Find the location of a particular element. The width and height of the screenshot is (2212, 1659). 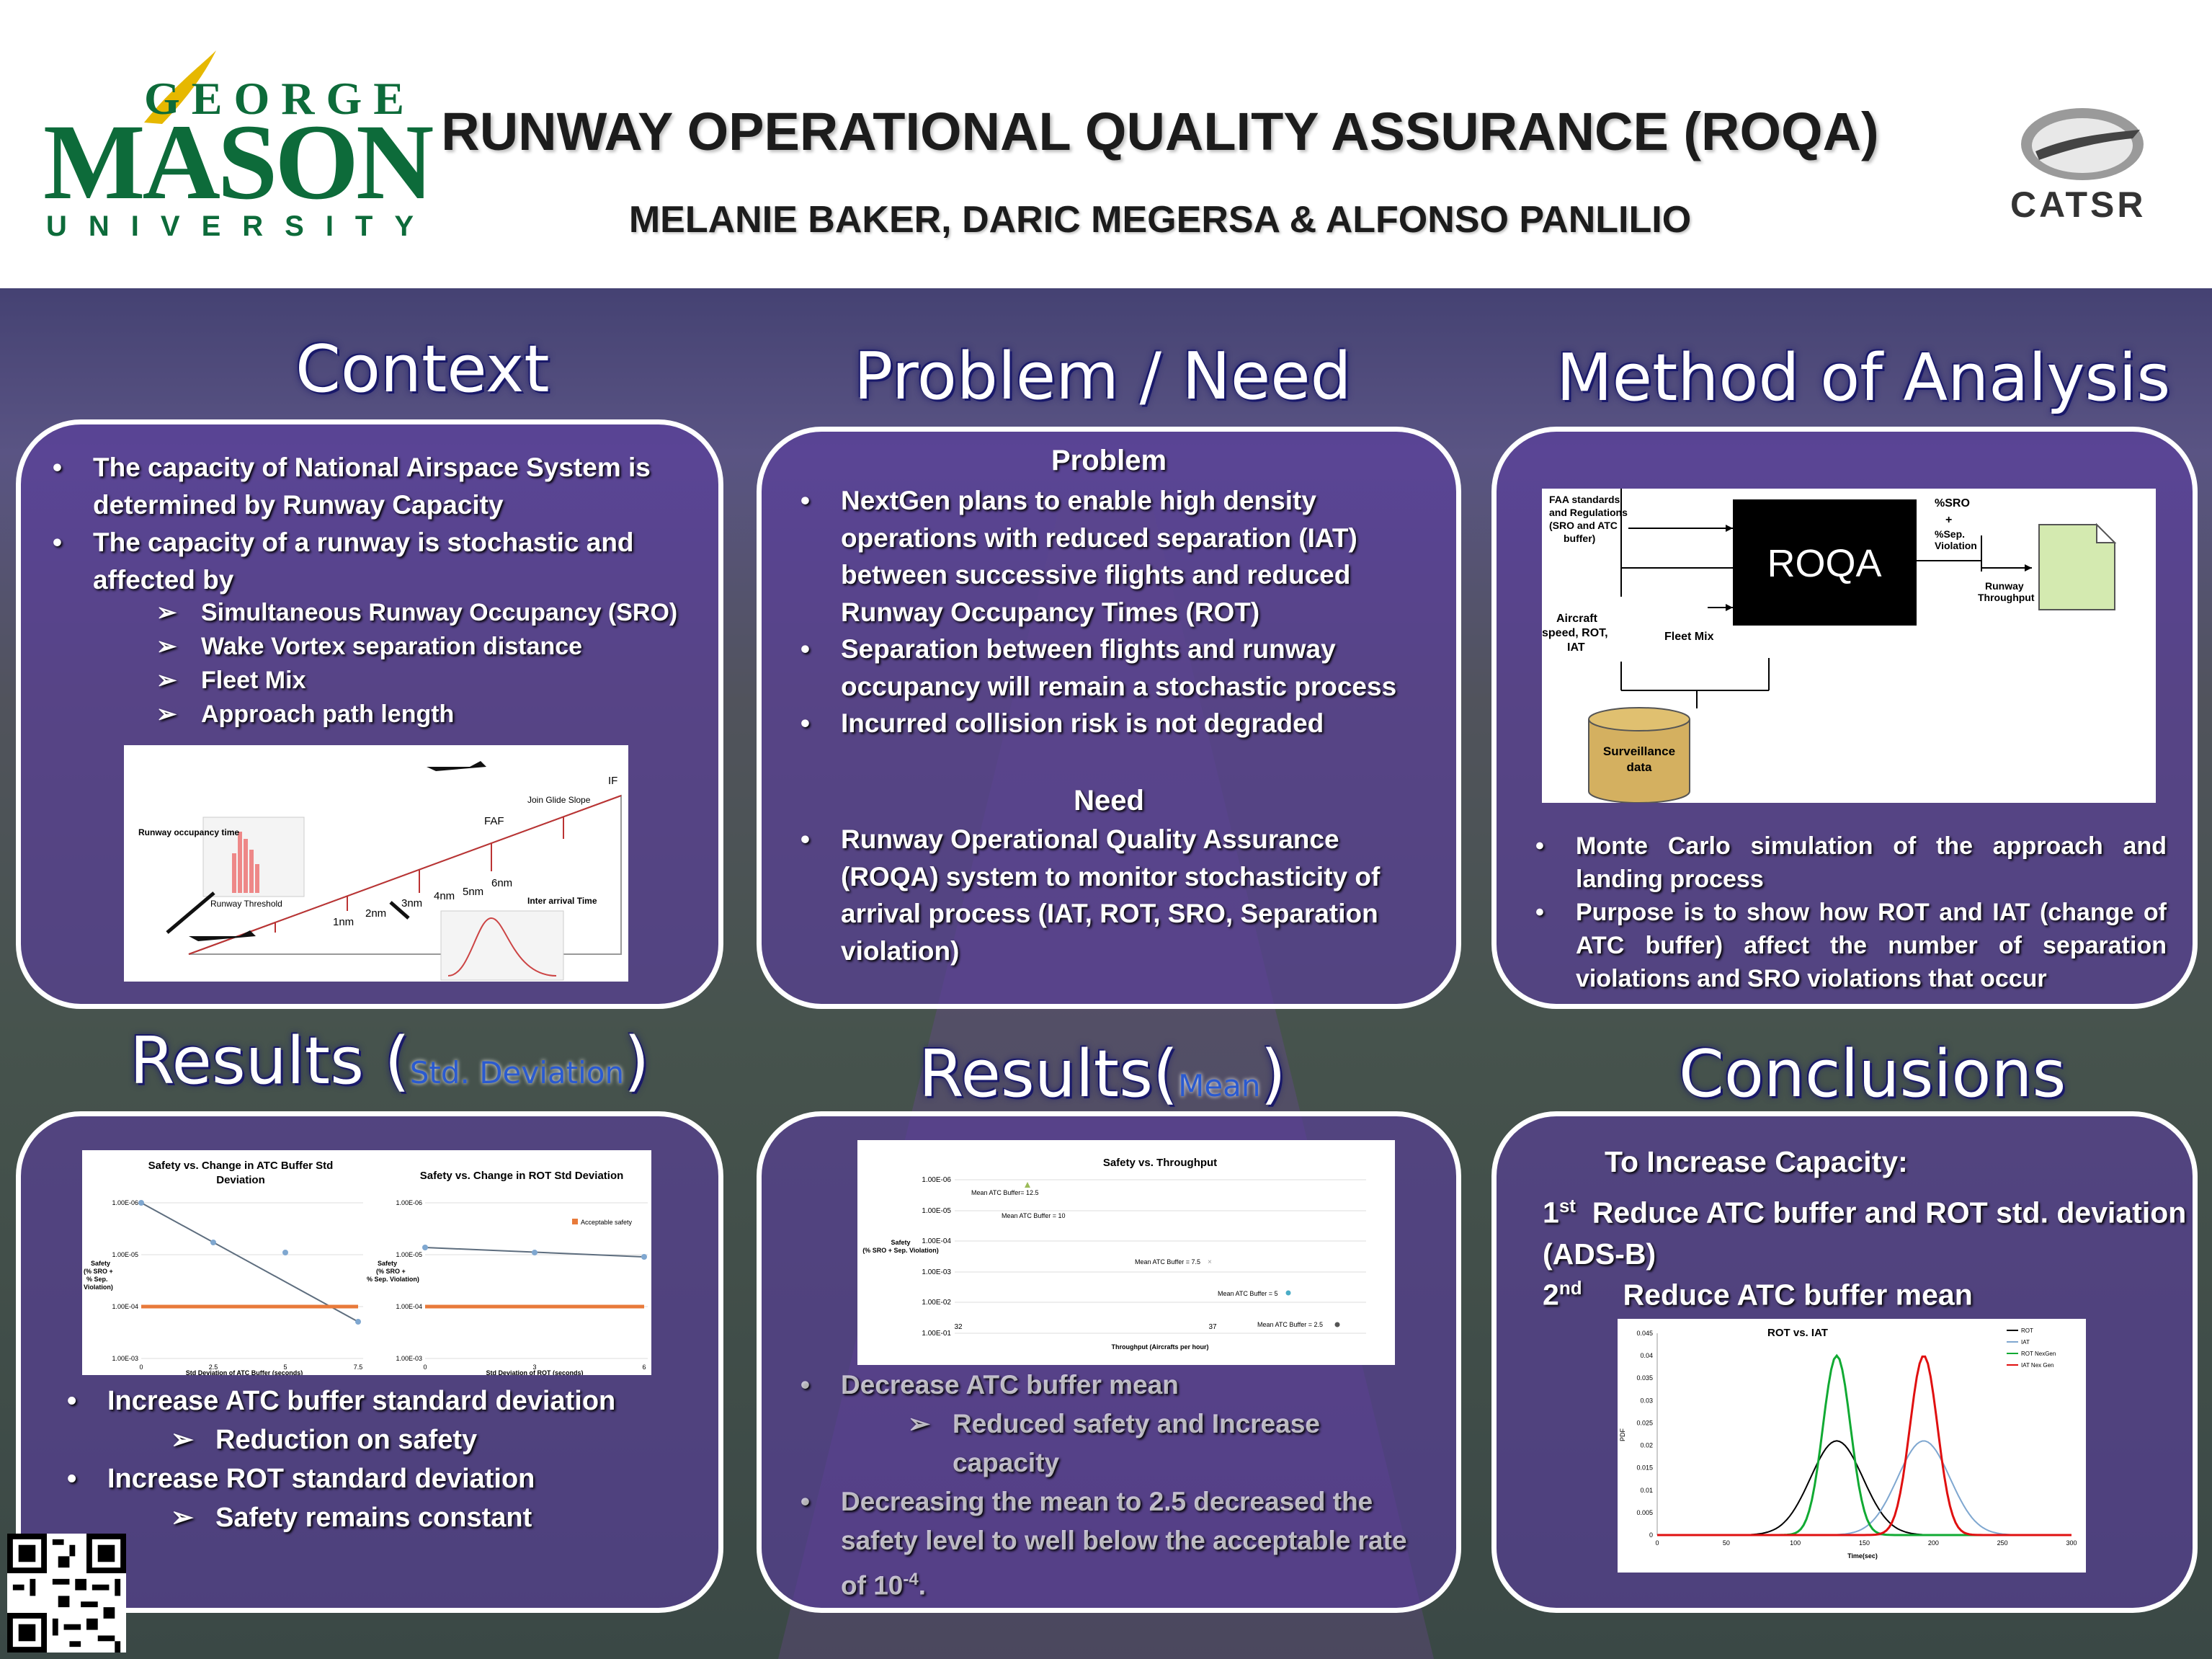

mean-chart-xlabel: Throughput (Aircrafts per hour) is located at coordinates (1161, 1347).